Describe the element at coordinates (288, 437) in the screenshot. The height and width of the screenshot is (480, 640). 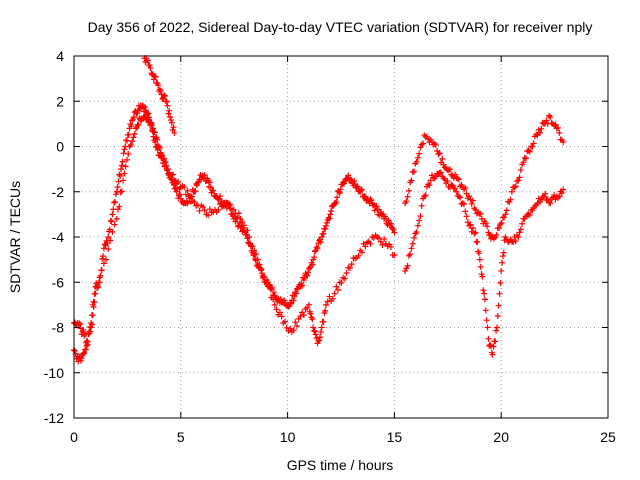
I see `x-tick-label: 10` at that location.